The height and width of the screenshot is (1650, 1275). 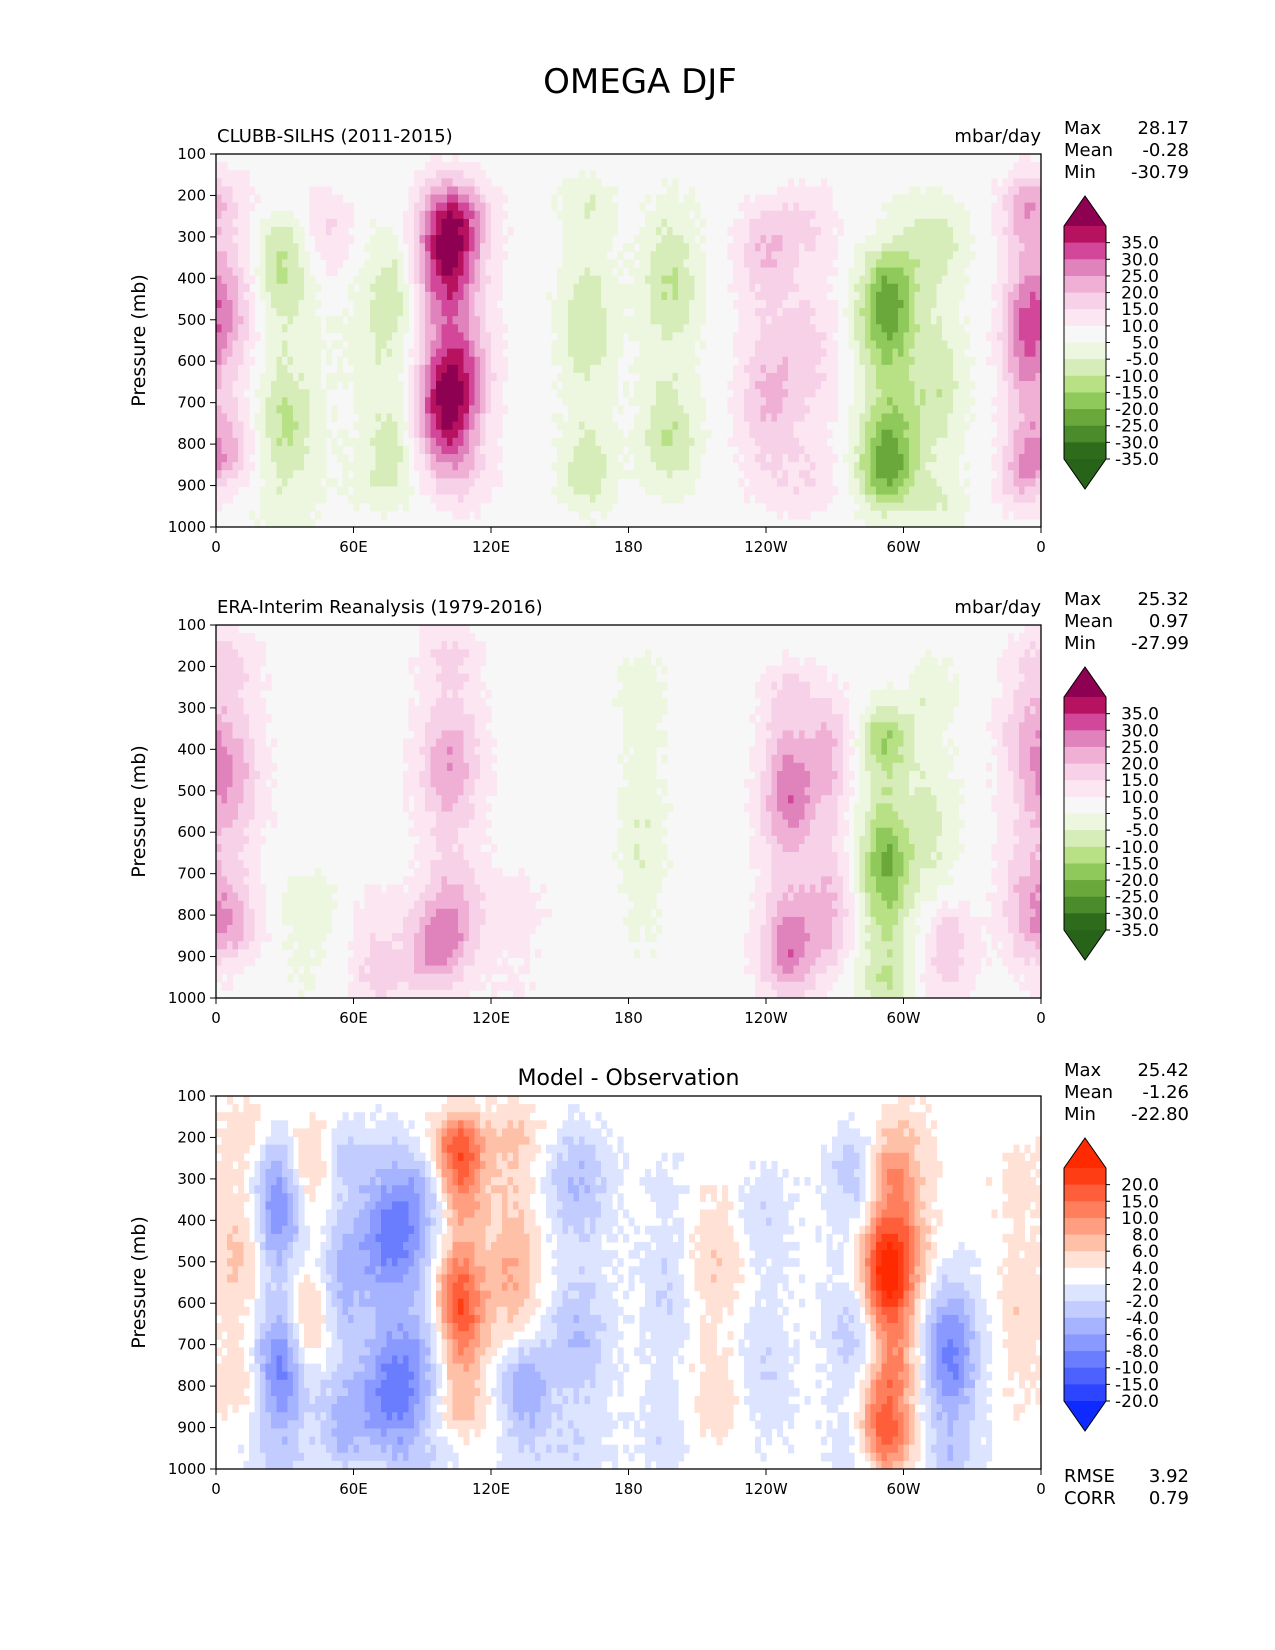 What do you see at coordinates (628, 340) in the screenshot?
I see `heatmap-field` at bounding box center [628, 340].